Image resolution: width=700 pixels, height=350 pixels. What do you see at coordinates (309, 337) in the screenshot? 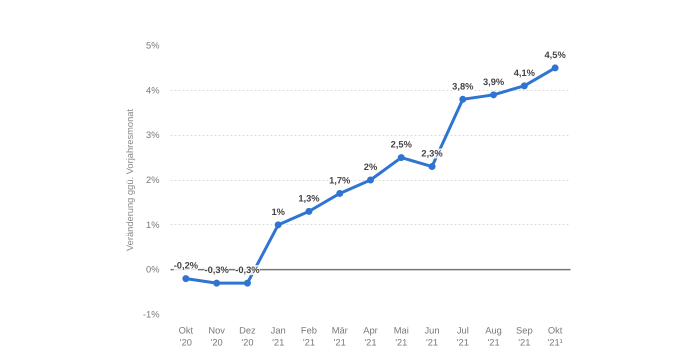
I see `x-tick-label: Feb '21` at bounding box center [309, 337].